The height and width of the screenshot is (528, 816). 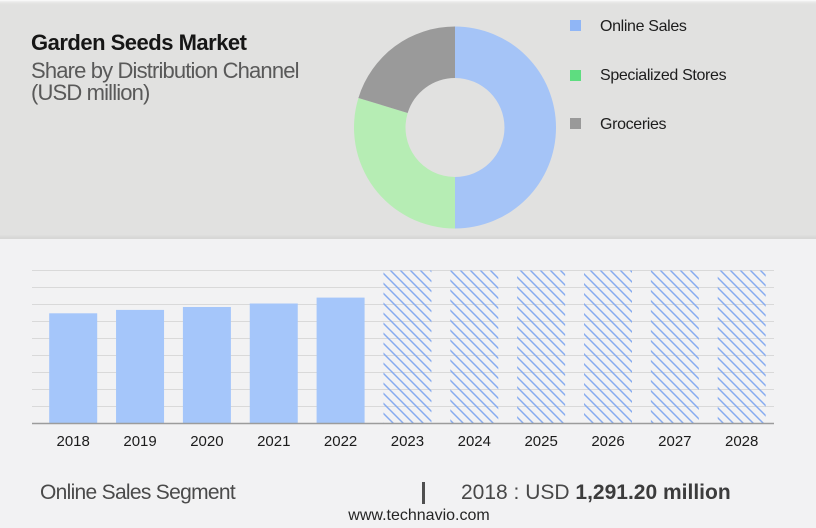 I want to click on svg-text: 2020, so click(x=206, y=441).